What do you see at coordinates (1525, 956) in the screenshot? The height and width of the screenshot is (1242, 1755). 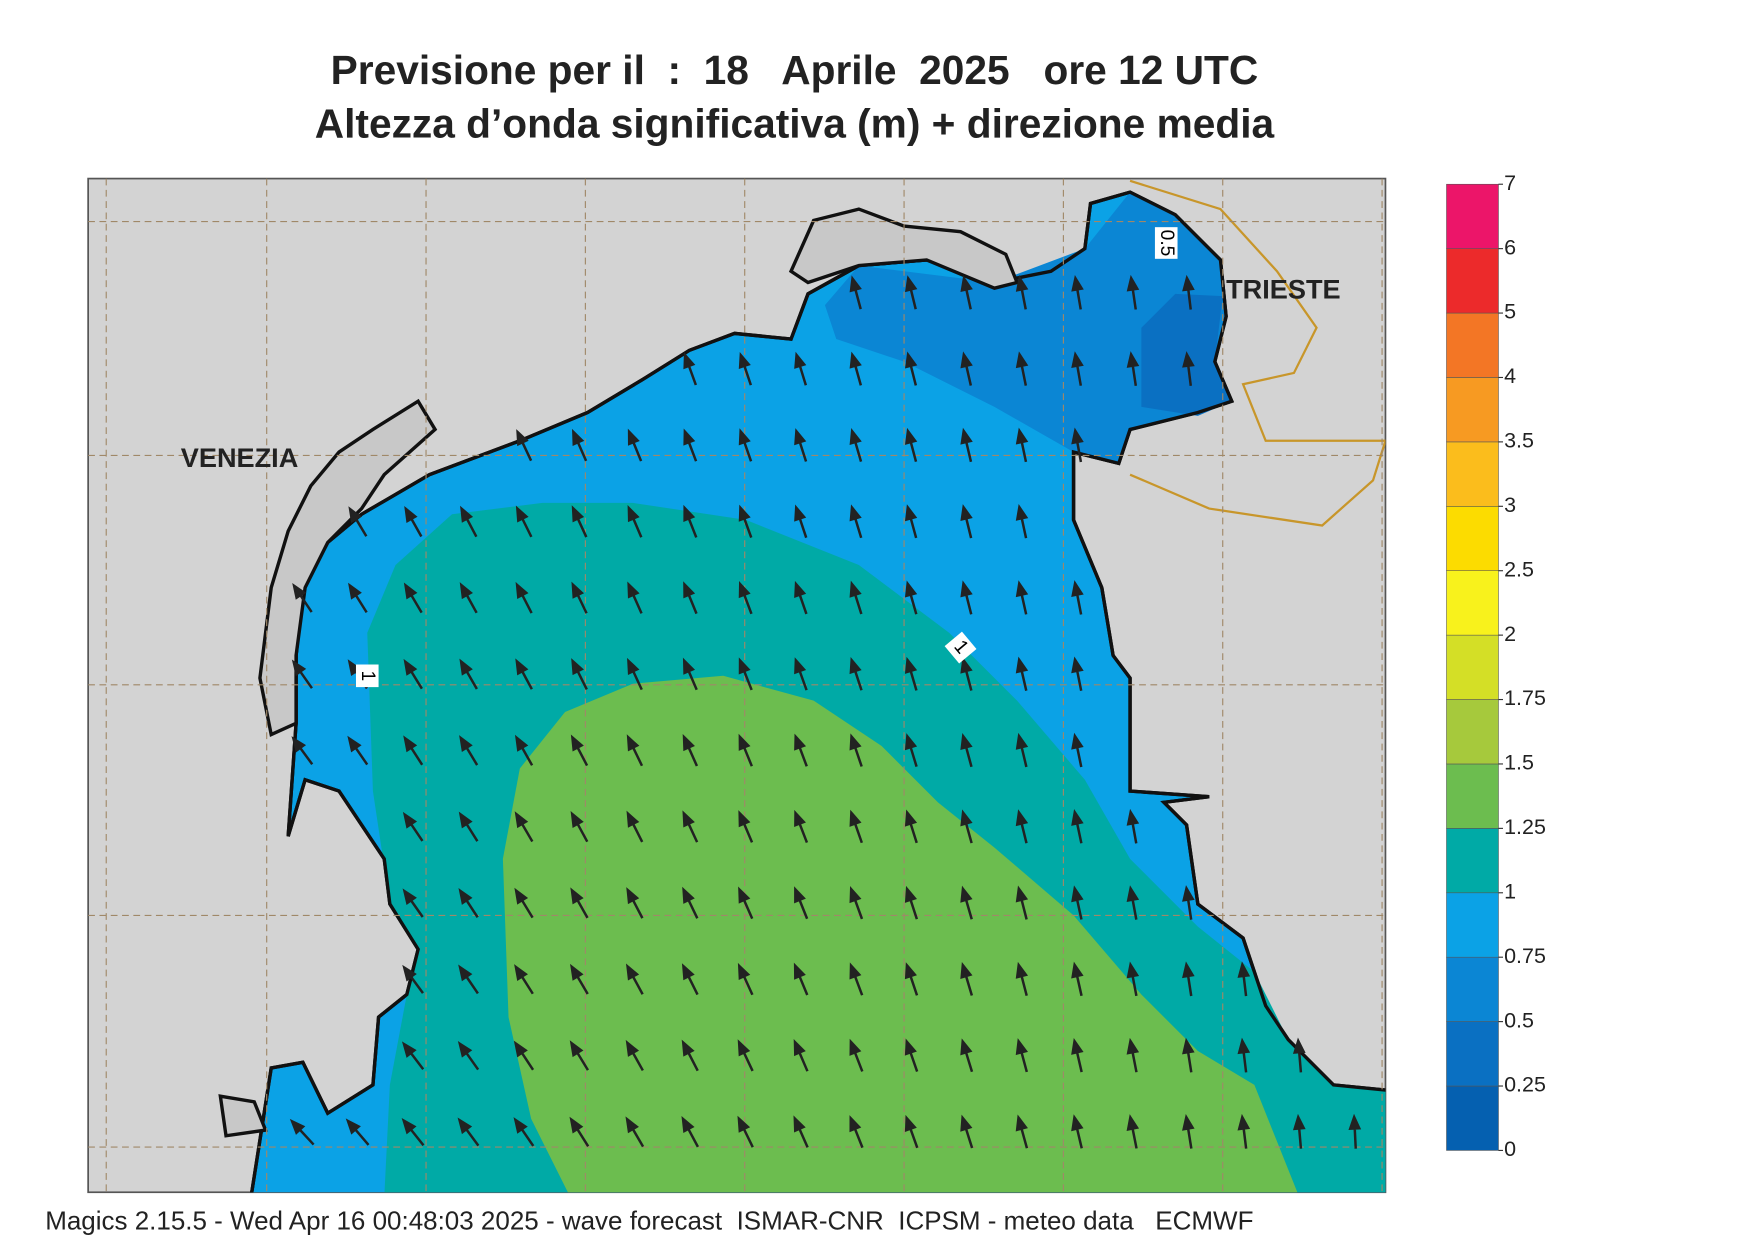 I see `colorbar-tick-label: 0.75` at bounding box center [1525, 956].